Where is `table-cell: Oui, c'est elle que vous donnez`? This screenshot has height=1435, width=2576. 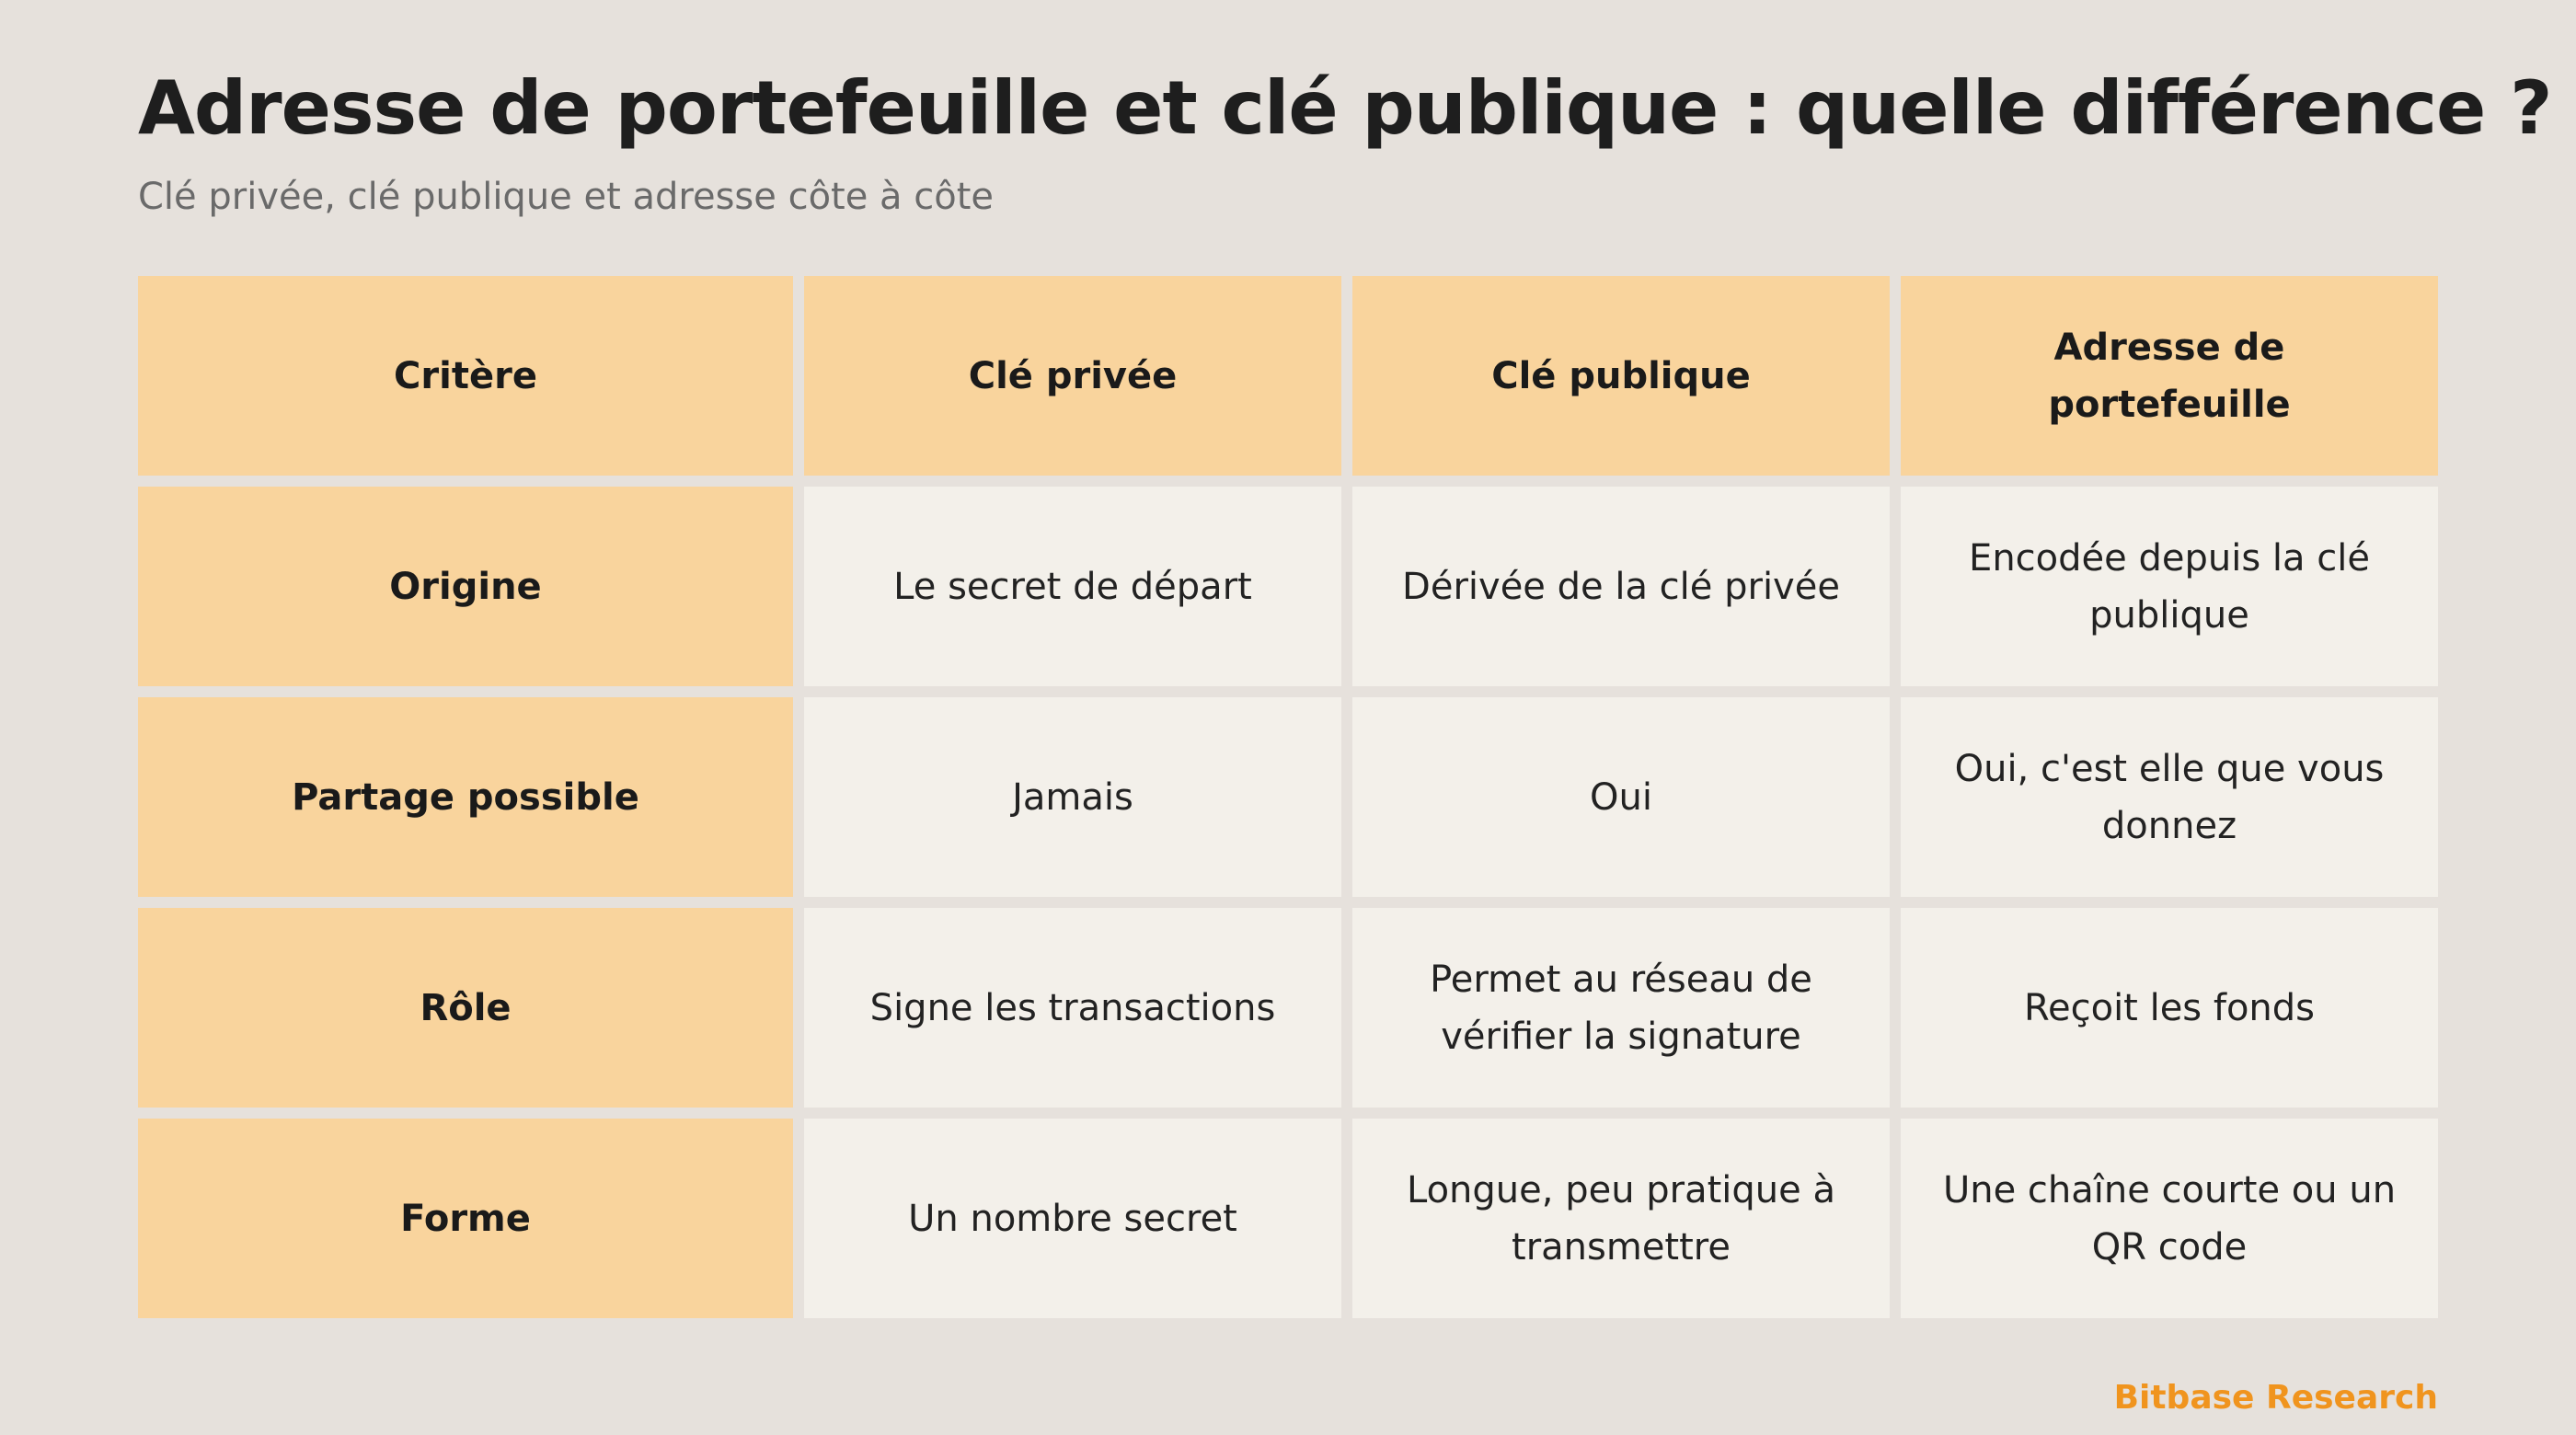
table-cell: Oui, c'est elle que vous donnez is located at coordinates (2169, 797).